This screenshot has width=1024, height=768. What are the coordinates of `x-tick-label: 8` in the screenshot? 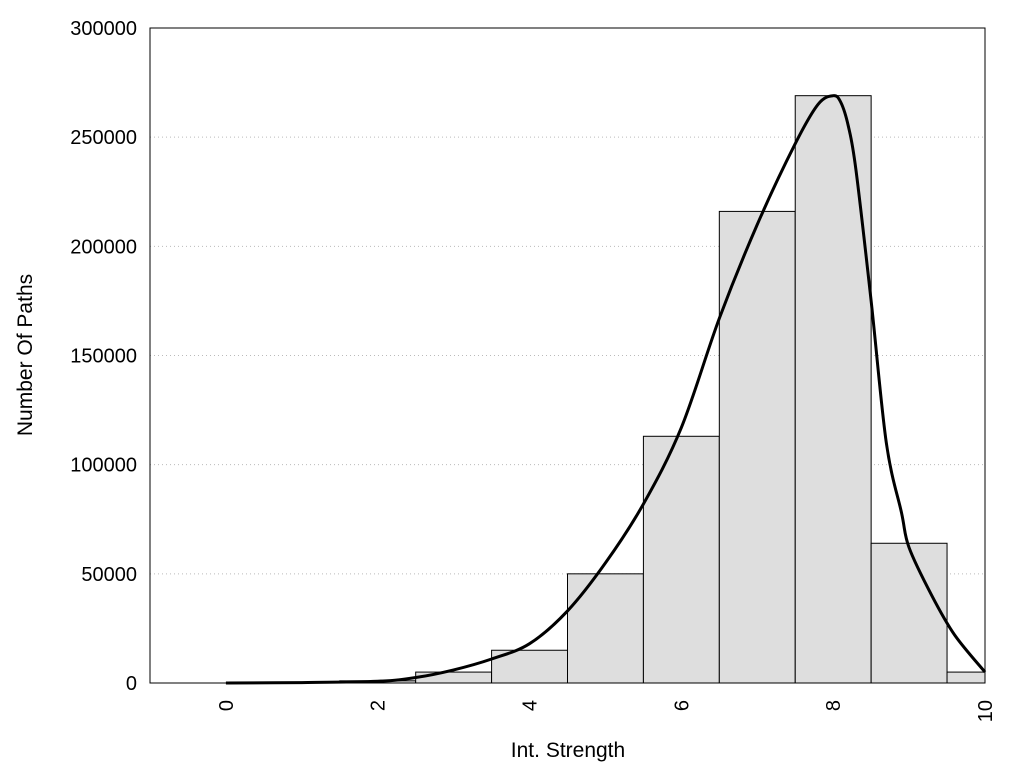 It's located at (834, 705).